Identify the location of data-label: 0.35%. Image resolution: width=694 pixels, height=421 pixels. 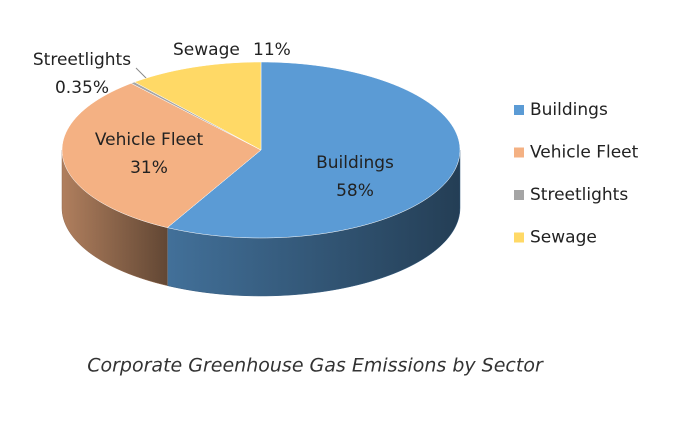
(82, 88).